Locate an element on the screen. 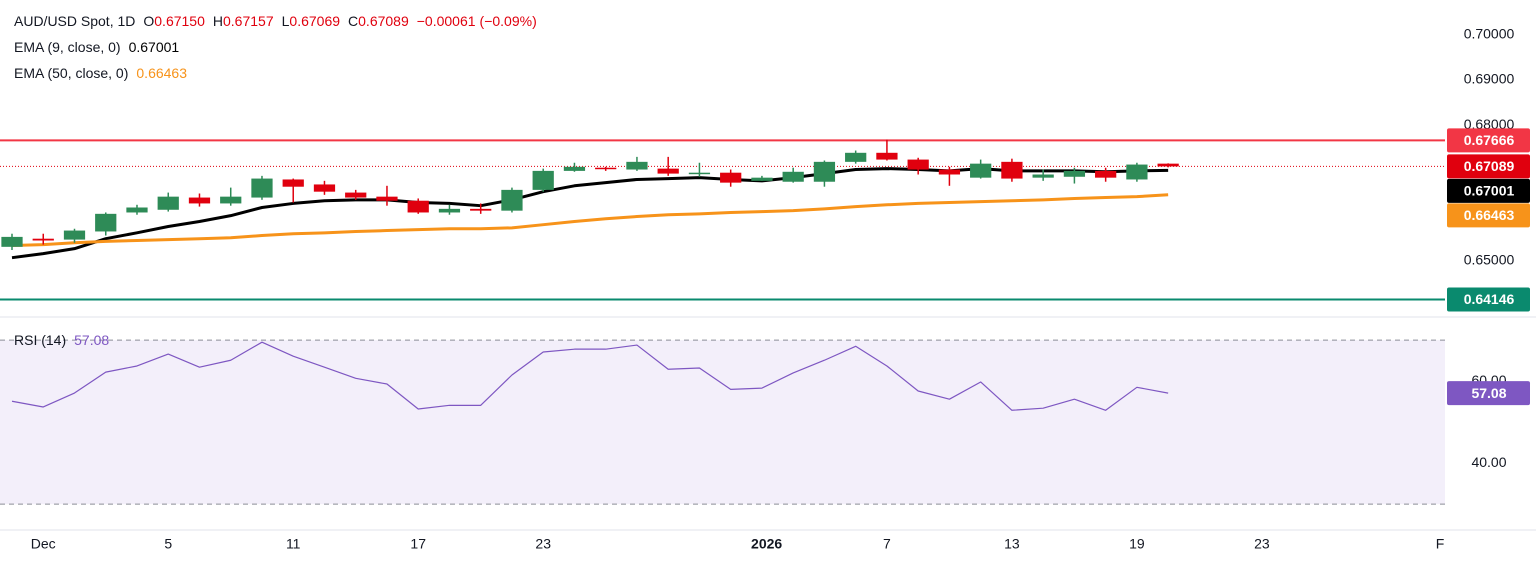  ohlc-value: 0.67089 is located at coordinates (383, 21).